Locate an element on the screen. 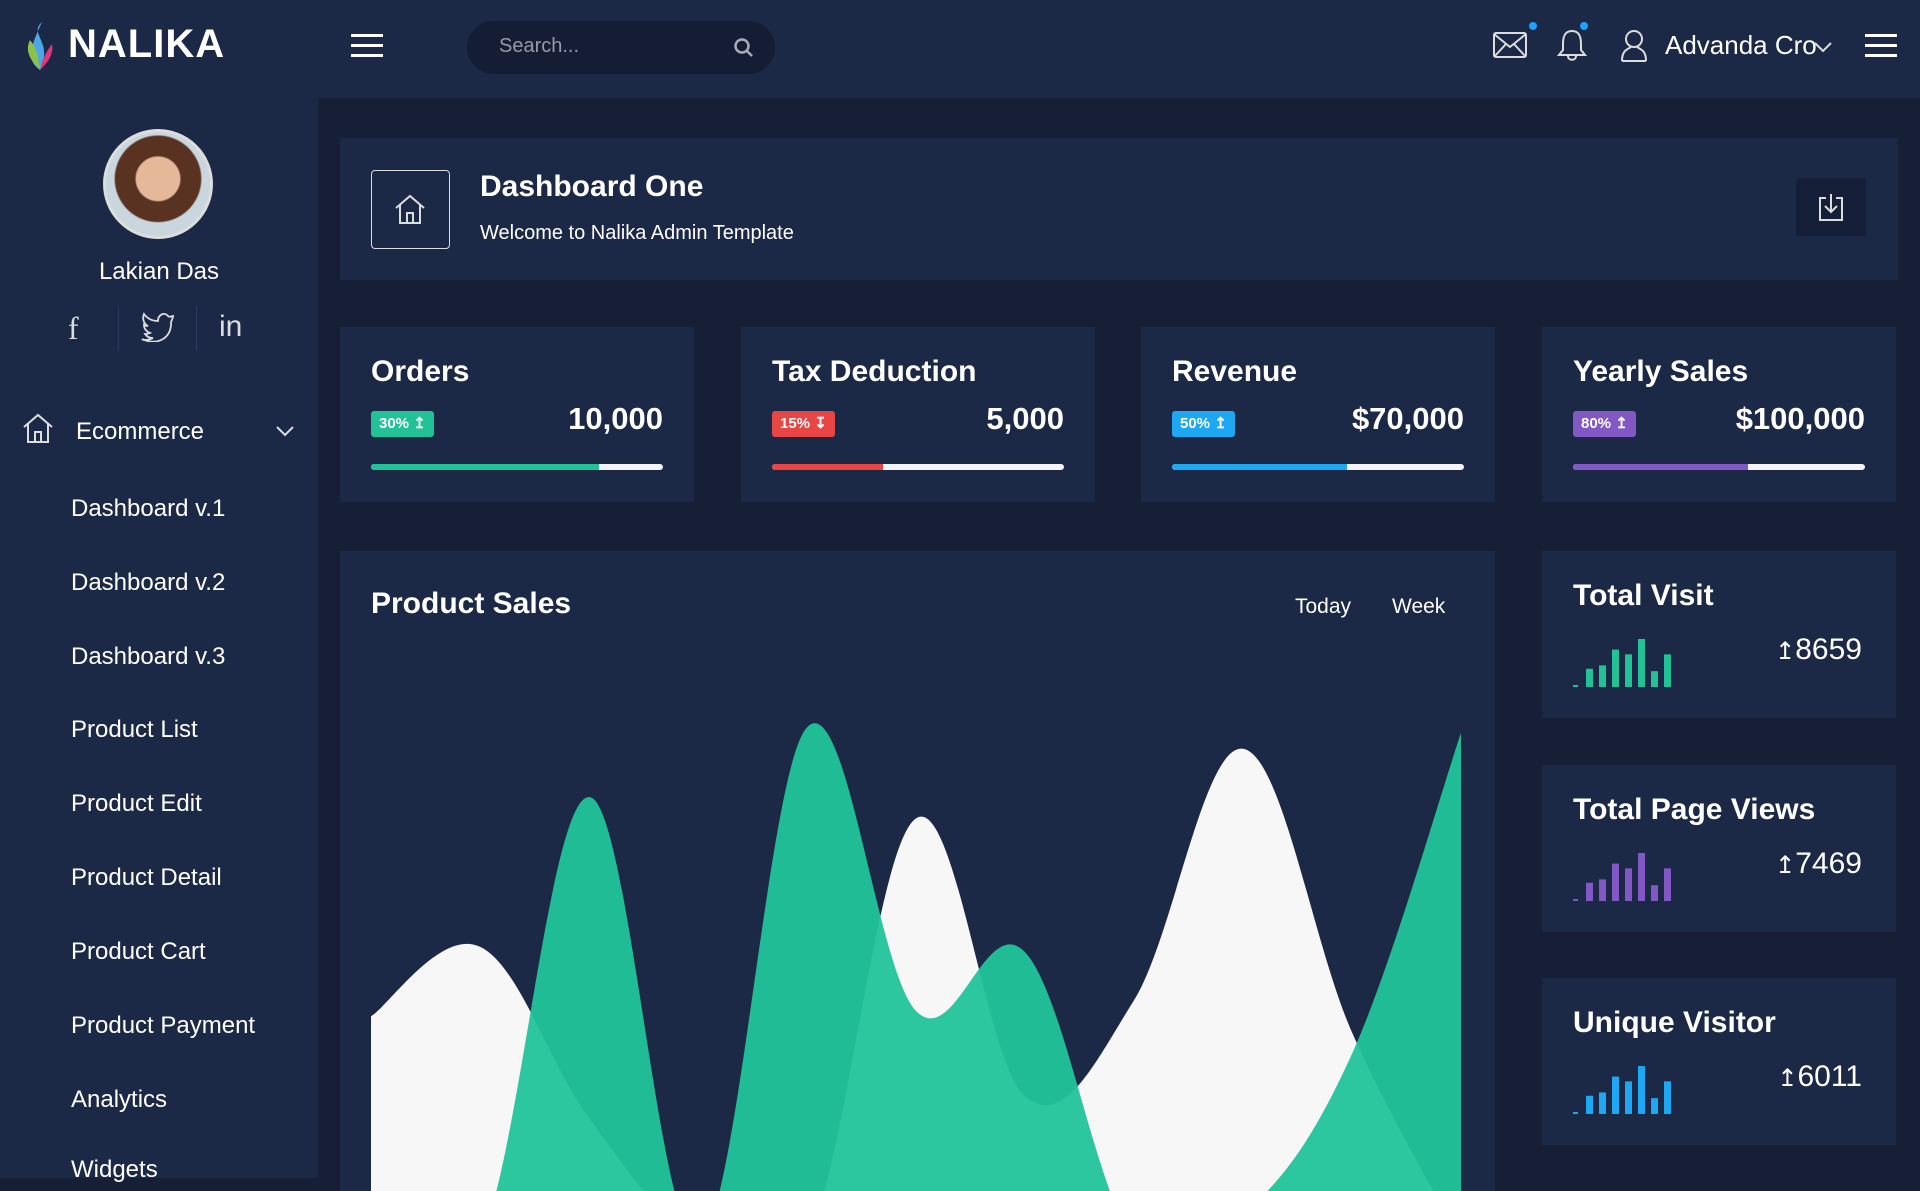 The height and width of the screenshot is (1191, 1920). search-icon is located at coordinates (744, 48).